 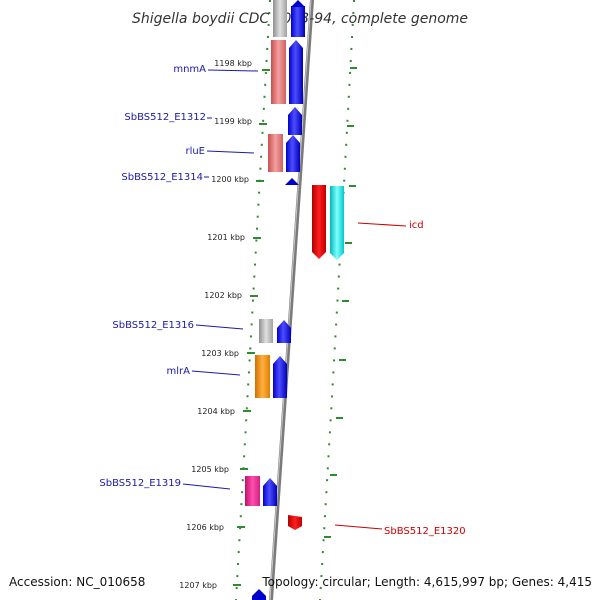 I want to click on gene-feature-rlue, so click(x=275, y=153).